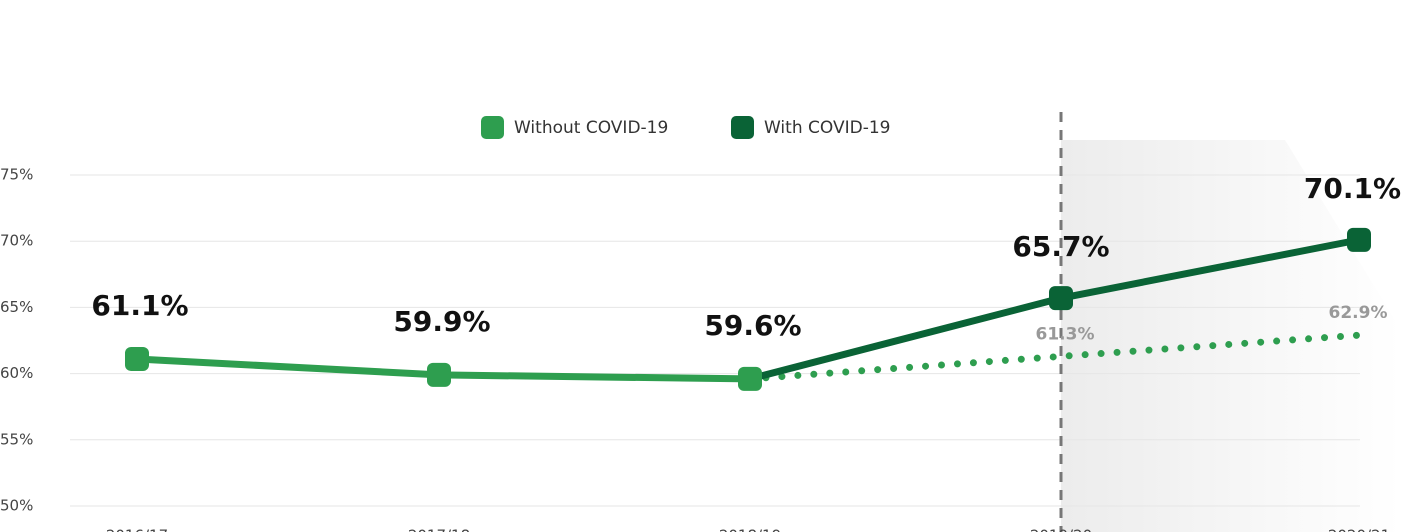 The image size is (1401, 532). Describe the element at coordinates (16, 175) in the screenshot. I see `y-tick-label: 75%` at that location.